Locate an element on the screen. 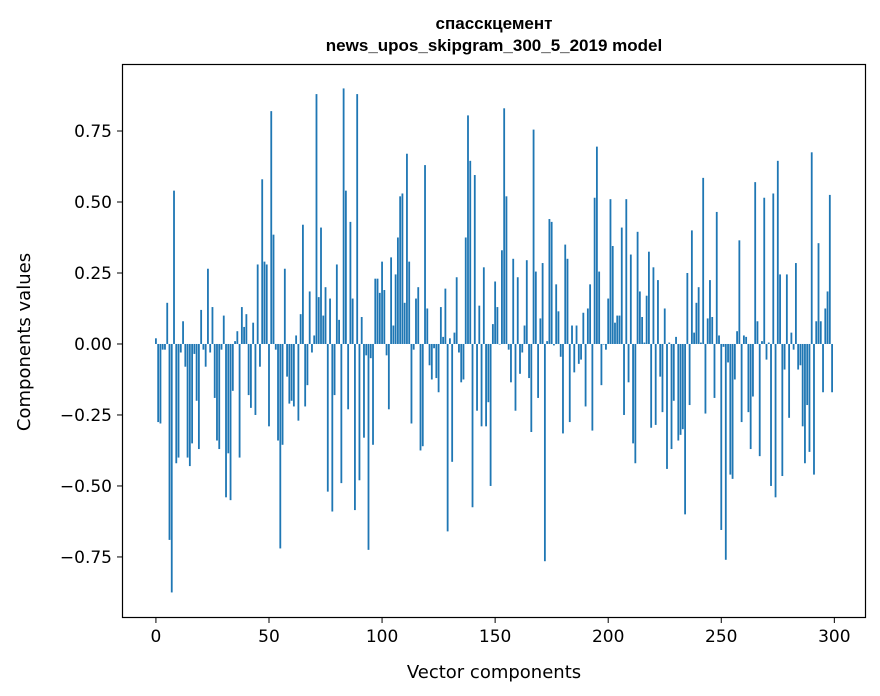 The image size is (880, 696). x-axis: 0 50 100 150 200 250 300 is located at coordinates (501, 632).